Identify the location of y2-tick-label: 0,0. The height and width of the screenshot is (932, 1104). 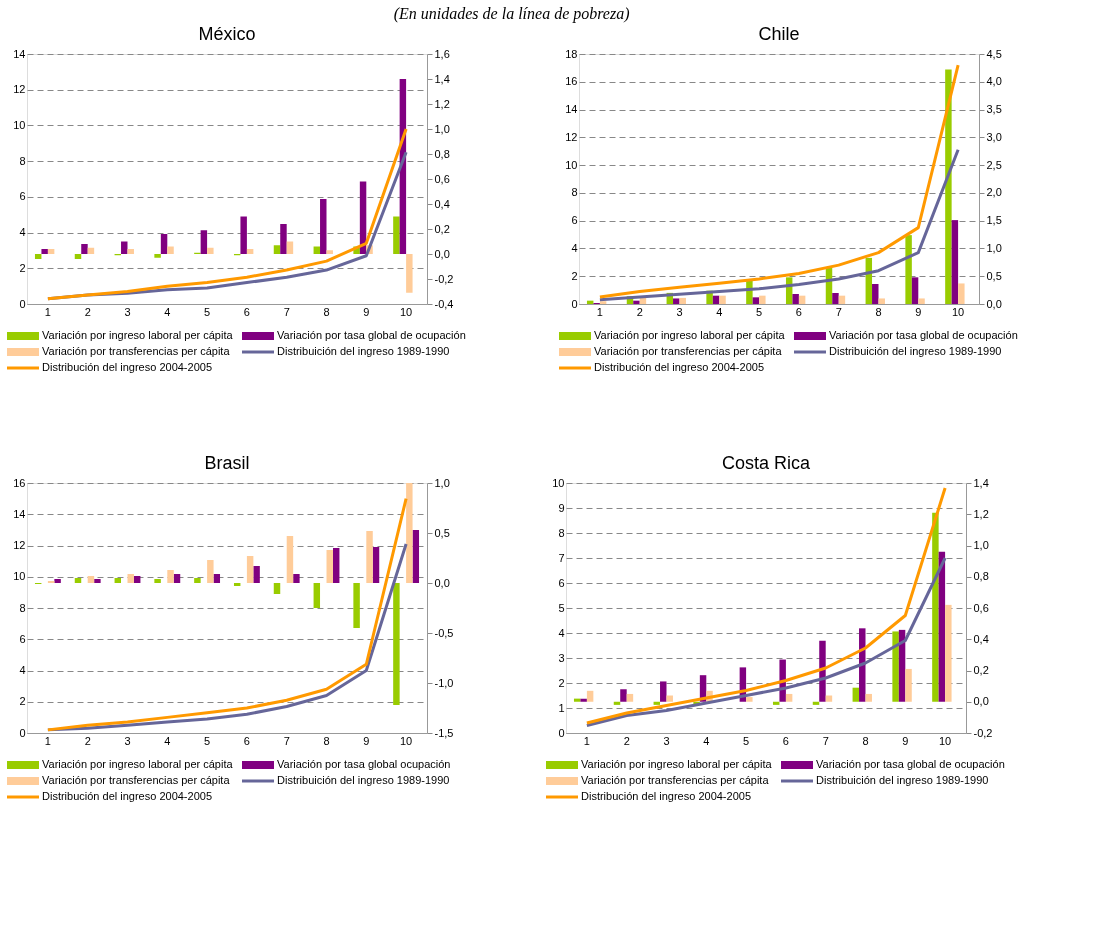
(442, 253).